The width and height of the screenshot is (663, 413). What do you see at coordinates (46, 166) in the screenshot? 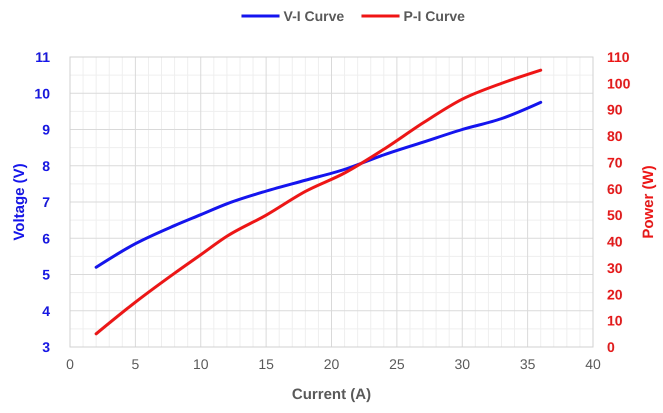
I see `y-tick-label: 8` at bounding box center [46, 166].